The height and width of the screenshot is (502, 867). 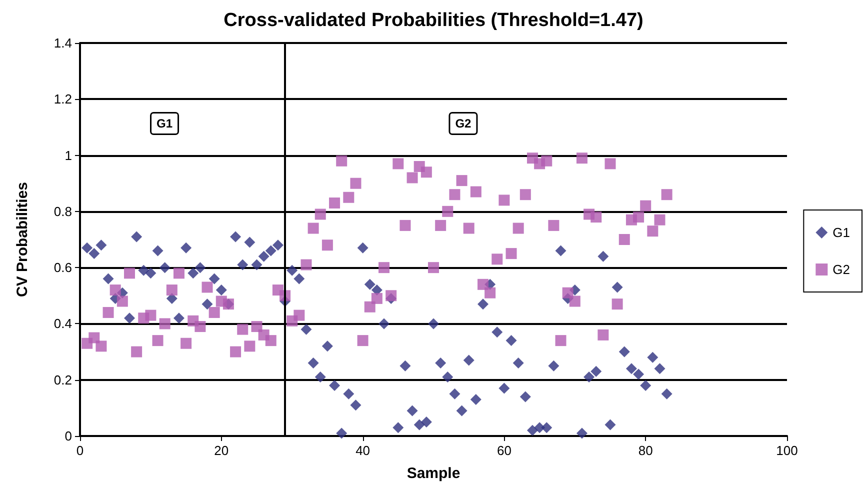 What do you see at coordinates (841, 232) in the screenshot?
I see `legend-label: G1` at bounding box center [841, 232].